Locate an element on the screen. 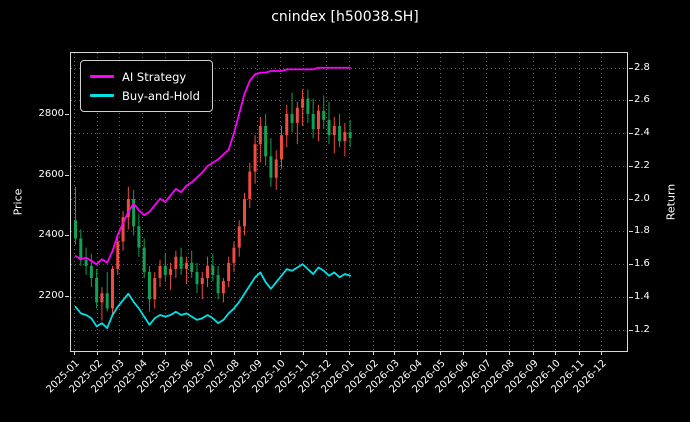 This screenshot has height=422, width=690. legend: AI Strategy Buy-and-Hold is located at coordinates (146, 86).